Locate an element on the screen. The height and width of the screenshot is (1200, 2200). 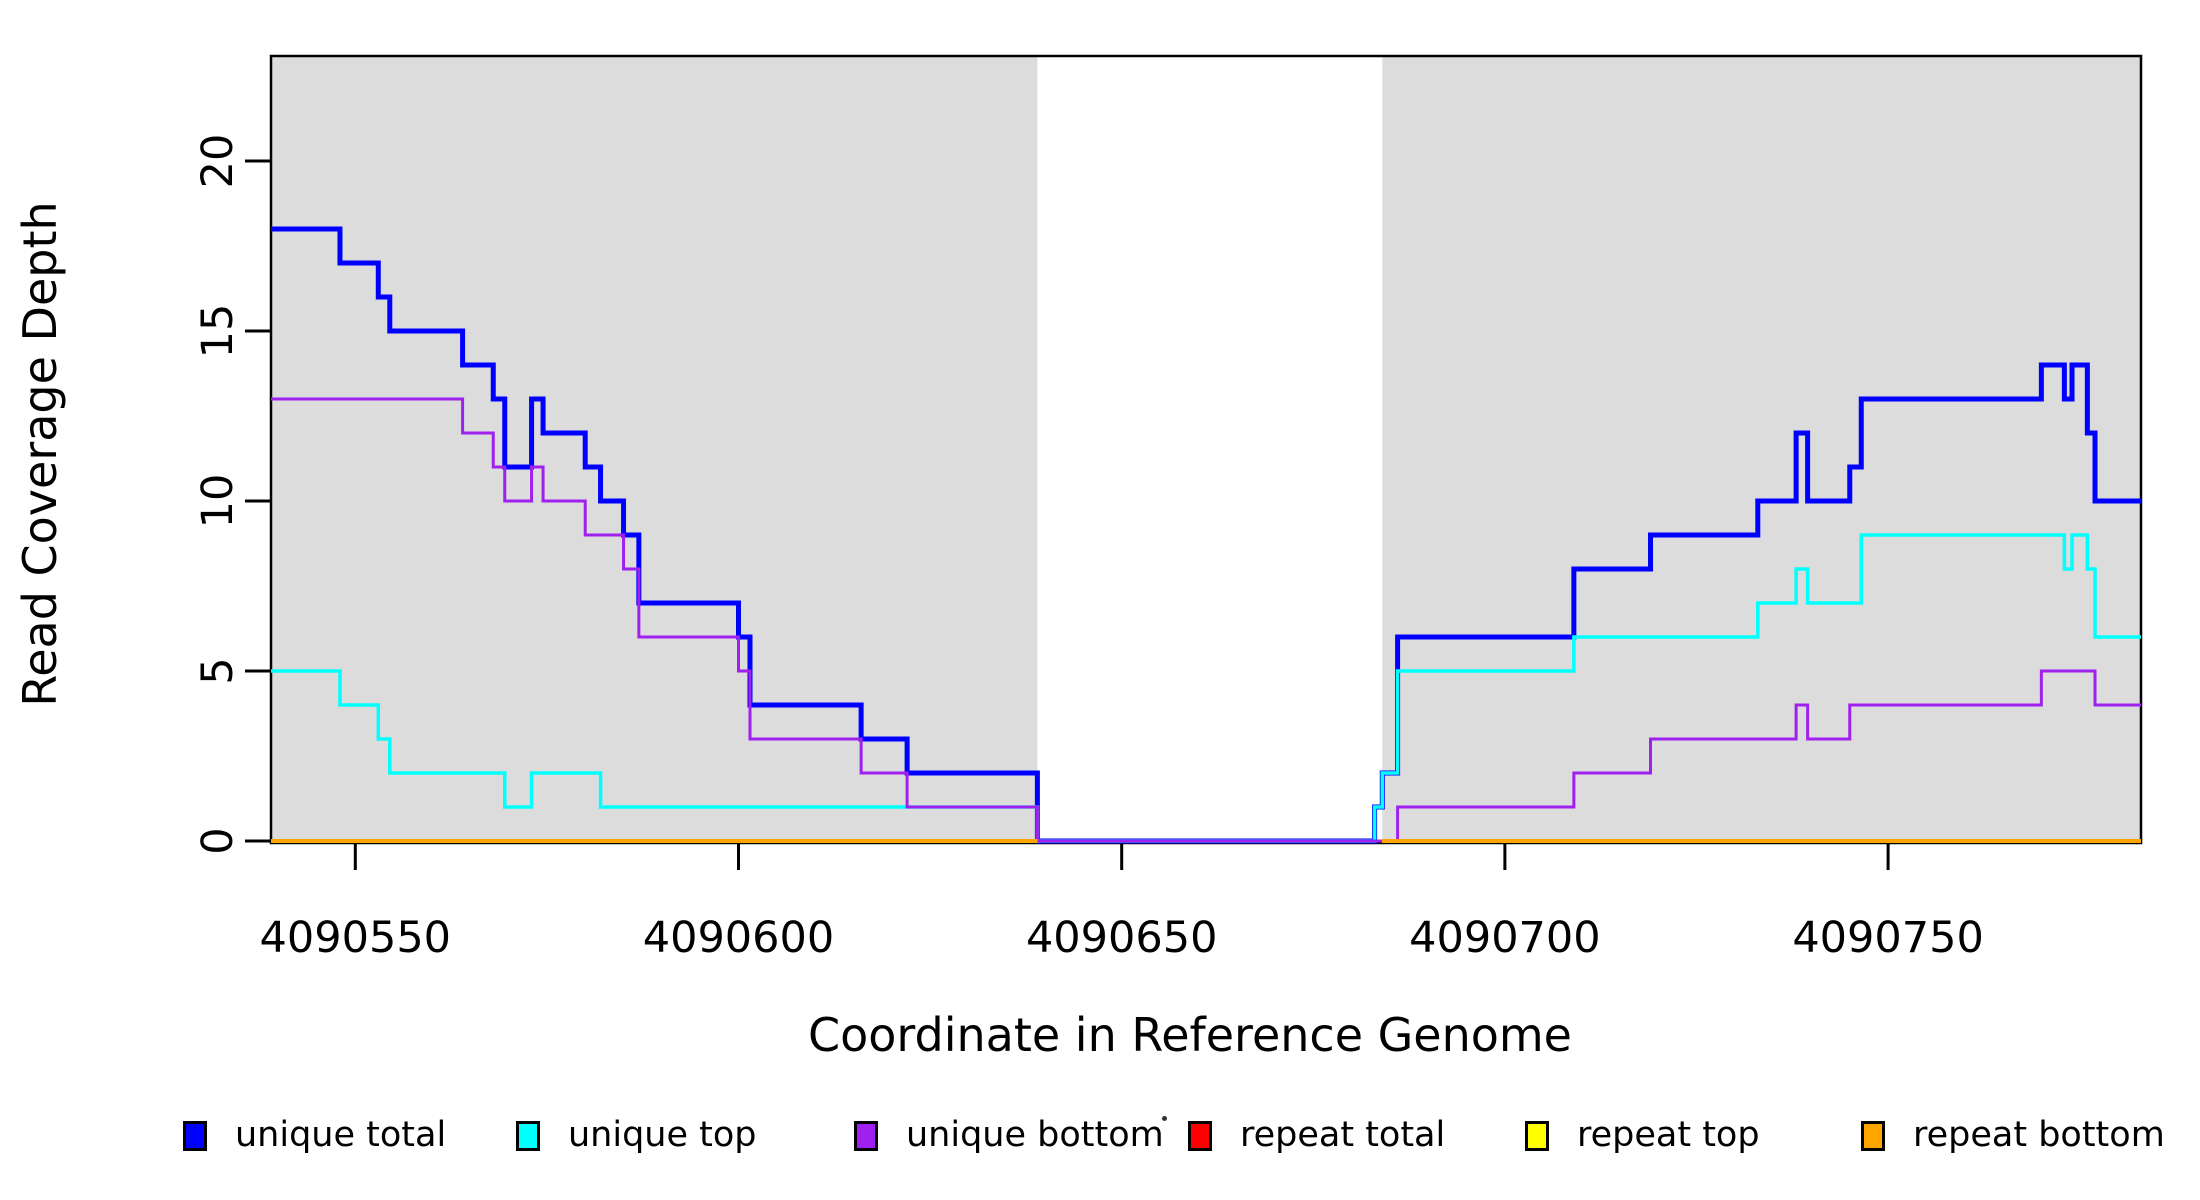
legend-label: repeat bottom is located at coordinates (2039, 1135).